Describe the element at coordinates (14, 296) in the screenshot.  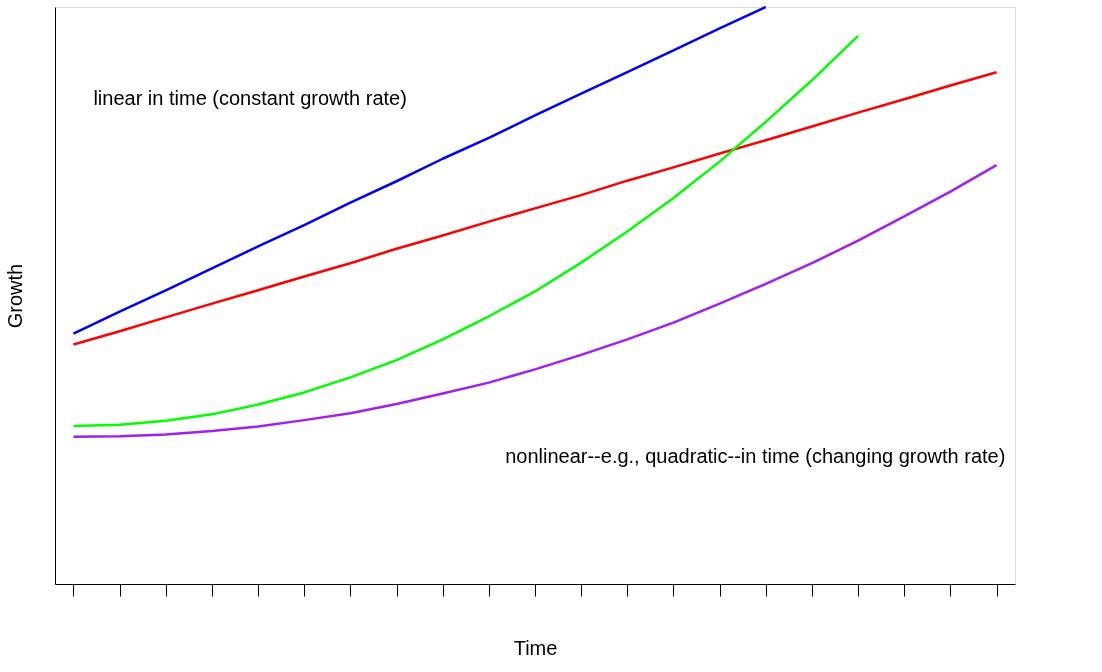
I see `y-axis-title: Growth` at that location.